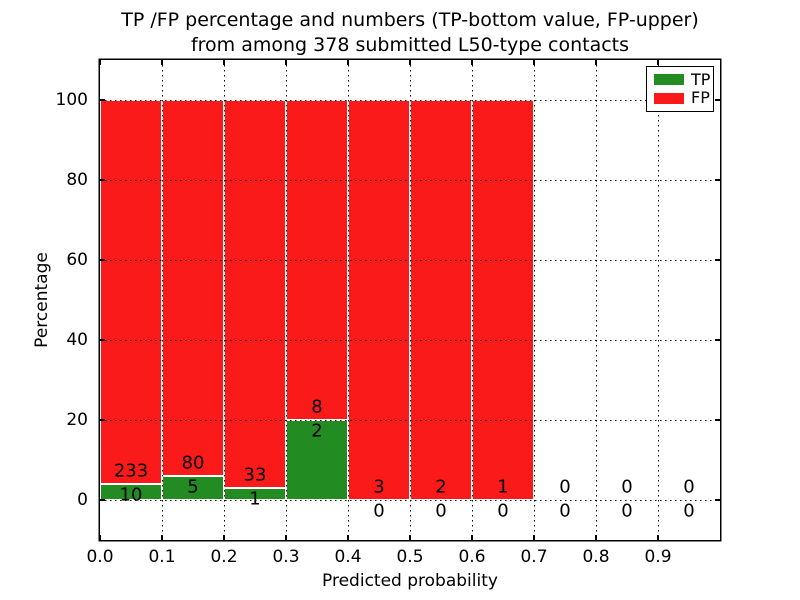 The image size is (800, 600). What do you see at coordinates (193, 463) in the screenshot?
I see `fp-count-label: 80` at bounding box center [193, 463].